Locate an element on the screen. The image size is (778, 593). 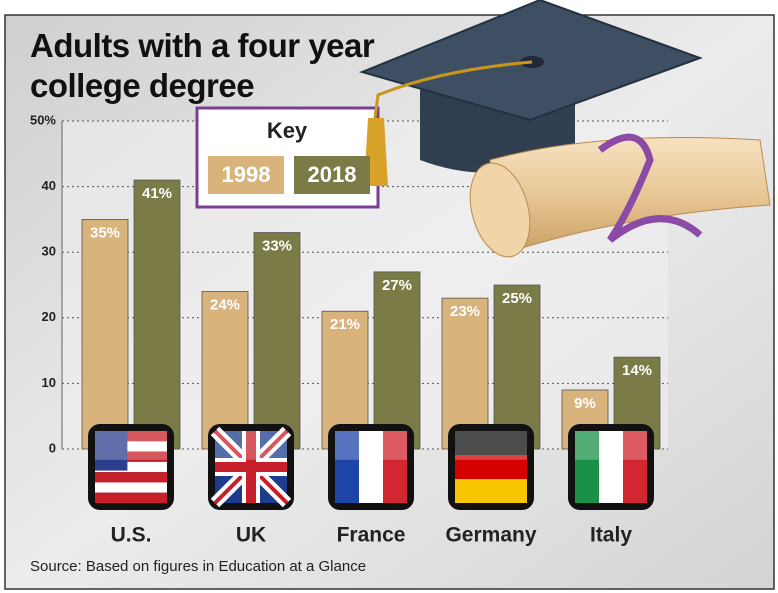
value-label: 27% is located at coordinates (397, 285).